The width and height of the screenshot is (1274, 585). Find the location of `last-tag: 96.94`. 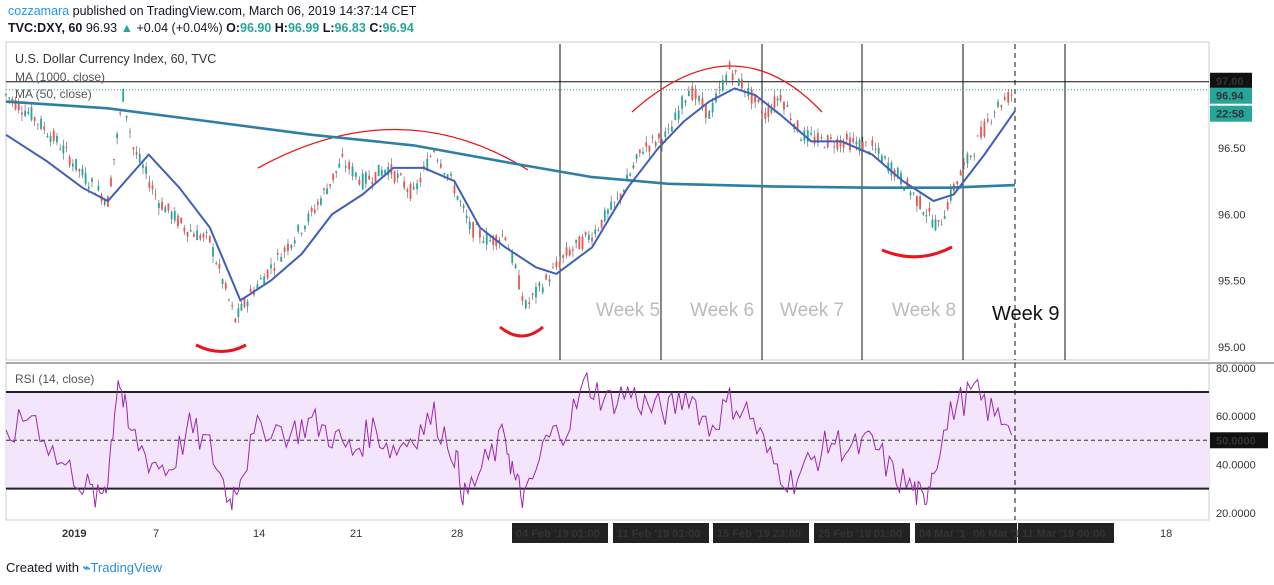

last-tag: 96.94 is located at coordinates (1230, 97).